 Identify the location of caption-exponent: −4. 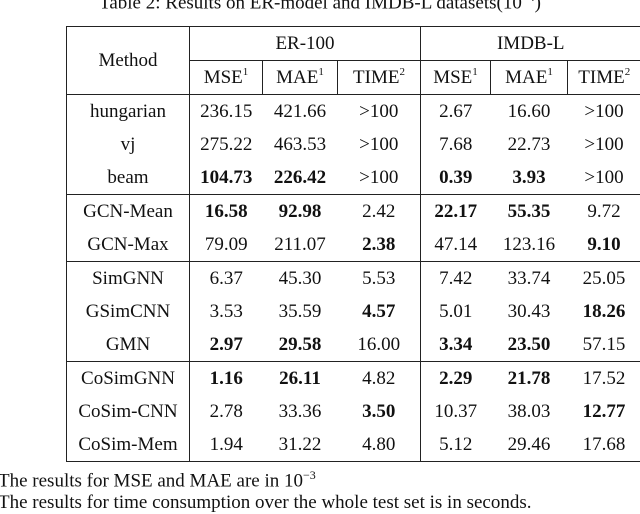
(528, 2).